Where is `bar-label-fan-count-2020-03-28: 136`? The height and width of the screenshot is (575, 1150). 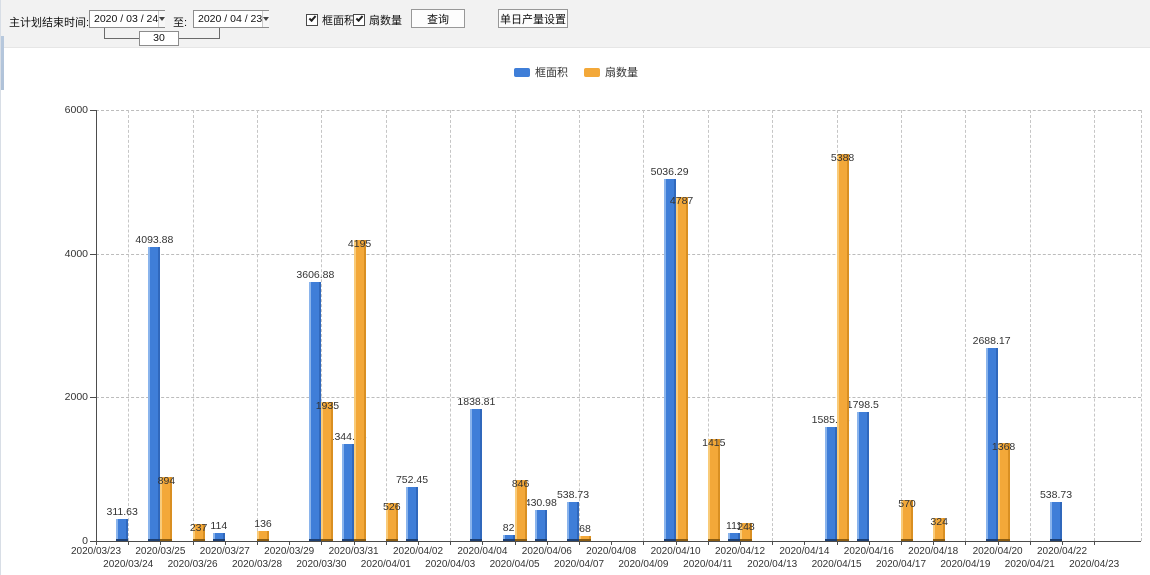 bar-label-fan-count-2020-03-28: 136 is located at coordinates (263, 524).